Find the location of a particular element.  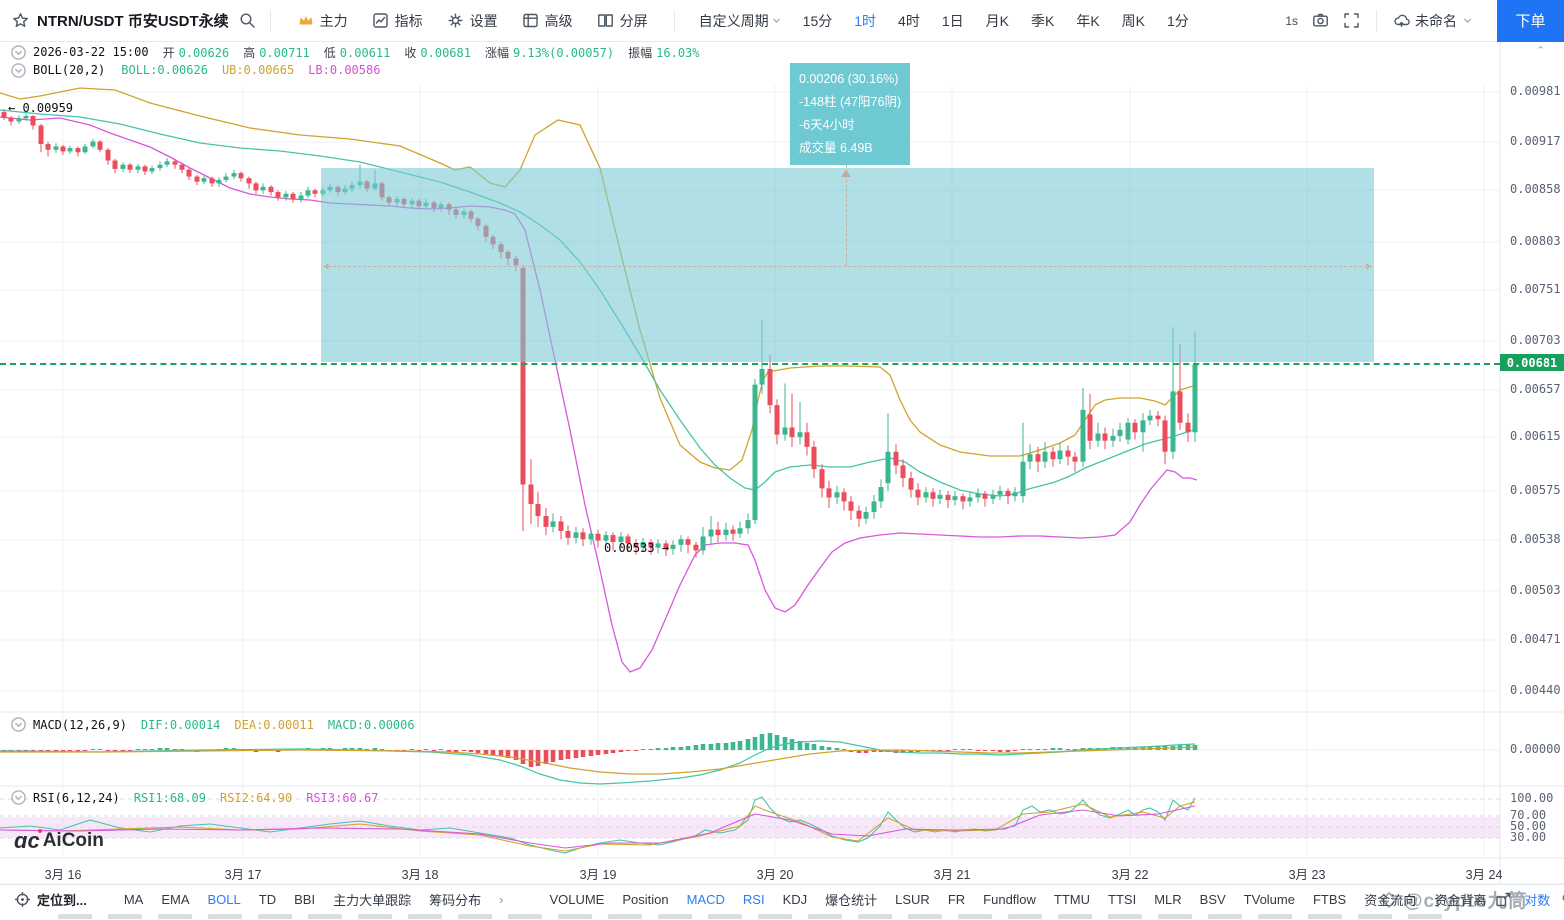

indicator-tab-BSV: BSV is located at coordinates (1212, 899).